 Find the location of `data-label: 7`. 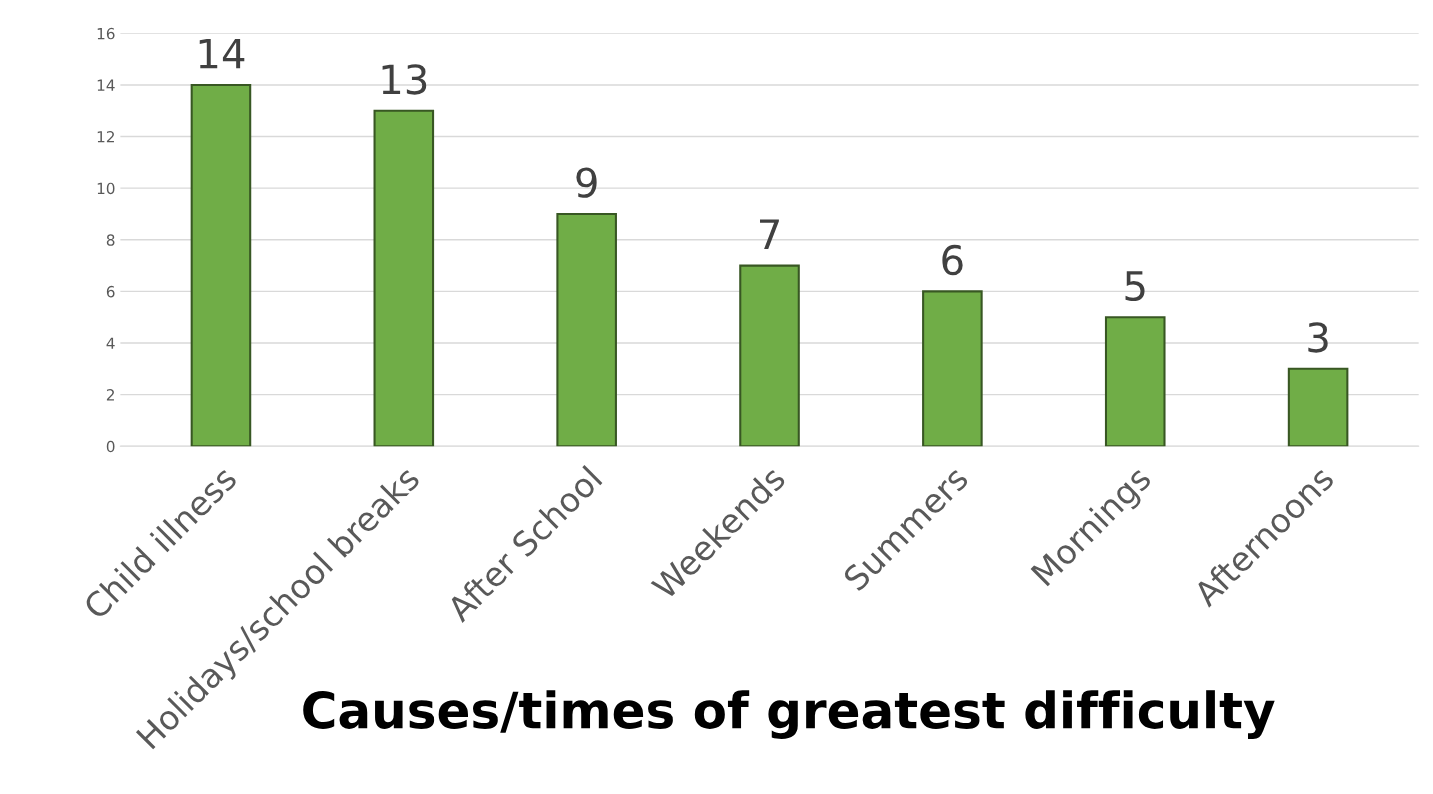

data-label: 7 is located at coordinates (769, 234).